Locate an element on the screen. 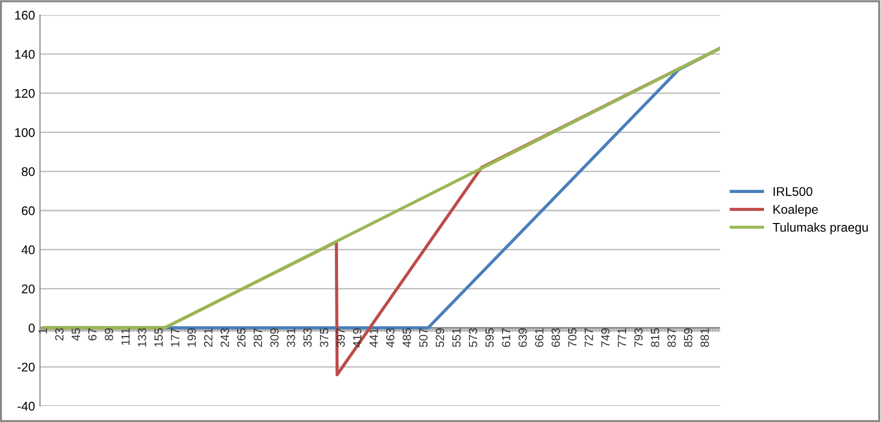 The width and height of the screenshot is (881, 422). x-tick-label: 815 is located at coordinates (655, 337).